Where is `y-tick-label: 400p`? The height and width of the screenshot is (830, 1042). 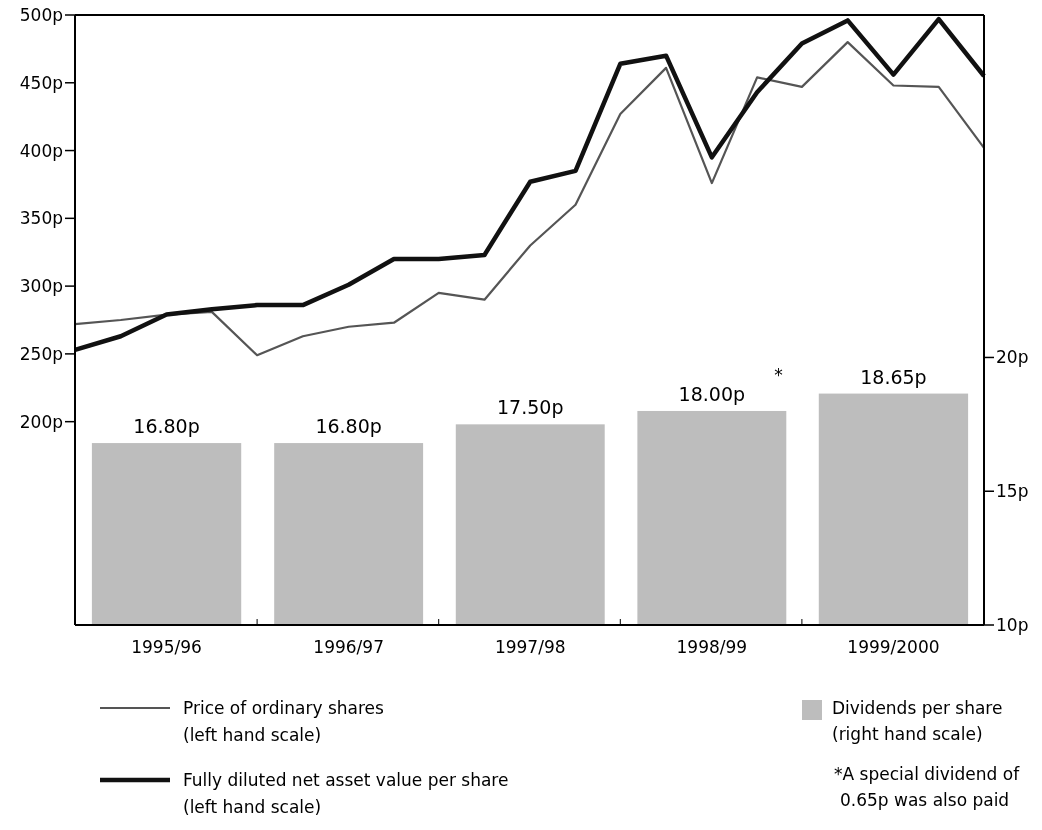
y-tick-label: 400p is located at coordinates (41, 150).